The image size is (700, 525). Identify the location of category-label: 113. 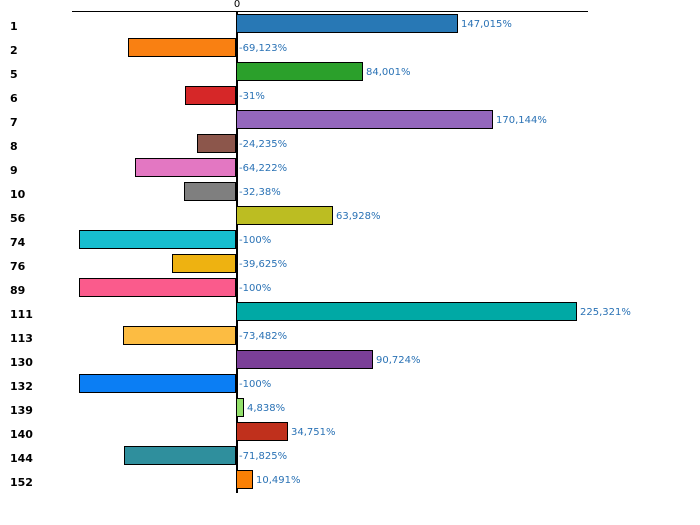
(21, 338).